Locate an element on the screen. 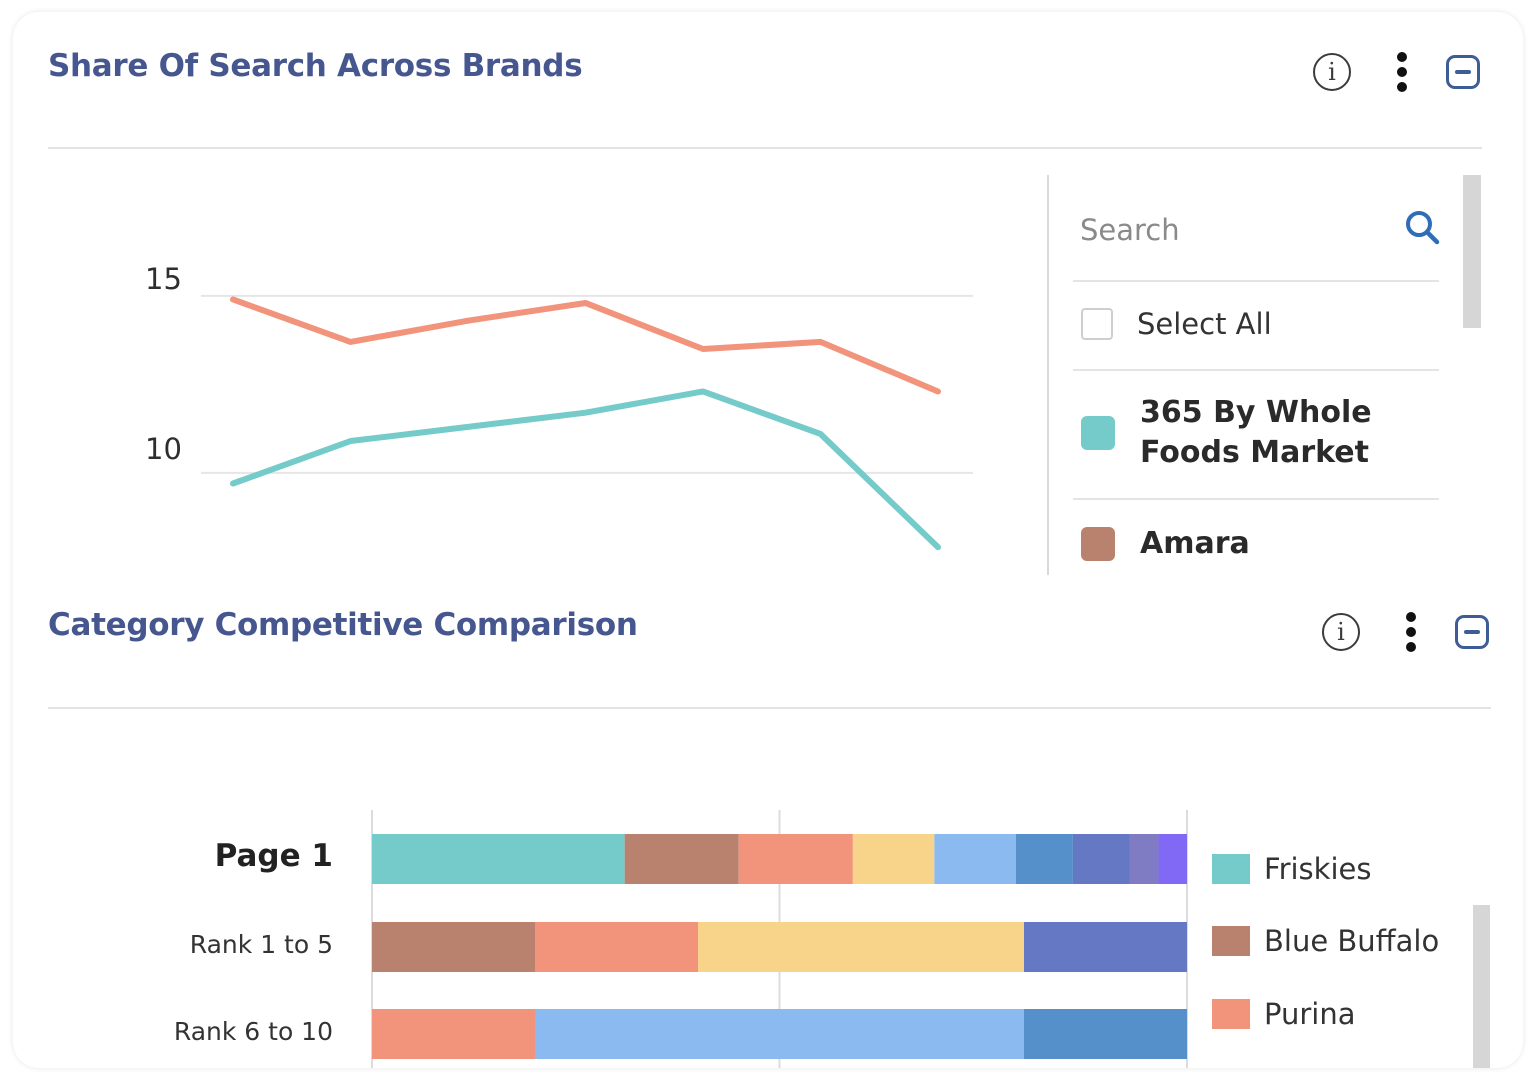 This screenshot has height=1081, width=1536. legend-label: Friskies is located at coordinates (1318, 869).